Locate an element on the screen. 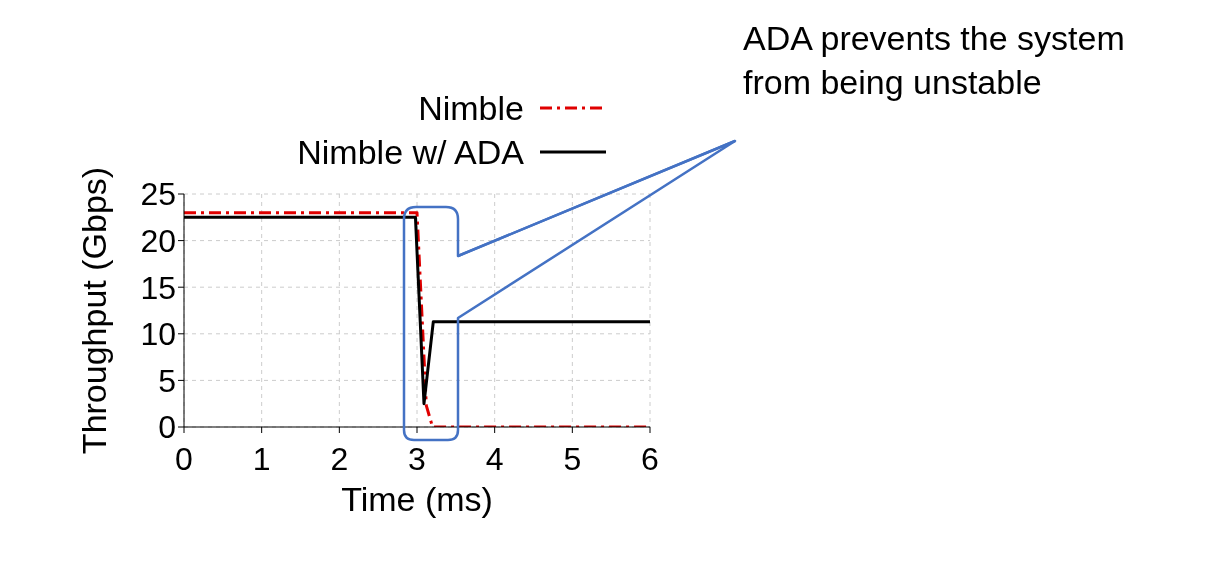 The width and height of the screenshot is (1230, 569). x-tick-label: 3 is located at coordinates (417, 458).